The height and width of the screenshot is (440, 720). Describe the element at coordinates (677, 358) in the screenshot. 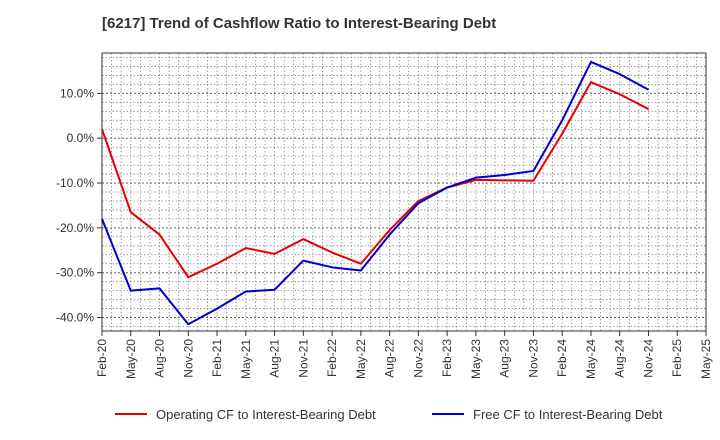

I see `x-tick-label: Feb-25` at that location.